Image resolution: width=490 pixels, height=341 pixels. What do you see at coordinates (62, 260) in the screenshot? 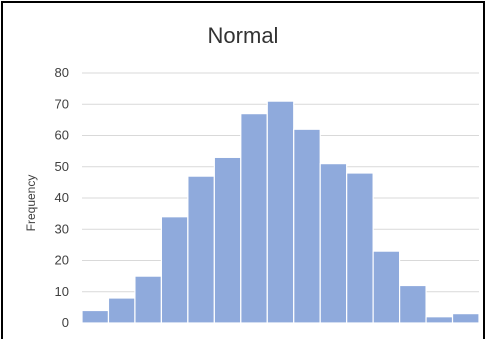
I see `y-tick-label: 20` at bounding box center [62, 260].